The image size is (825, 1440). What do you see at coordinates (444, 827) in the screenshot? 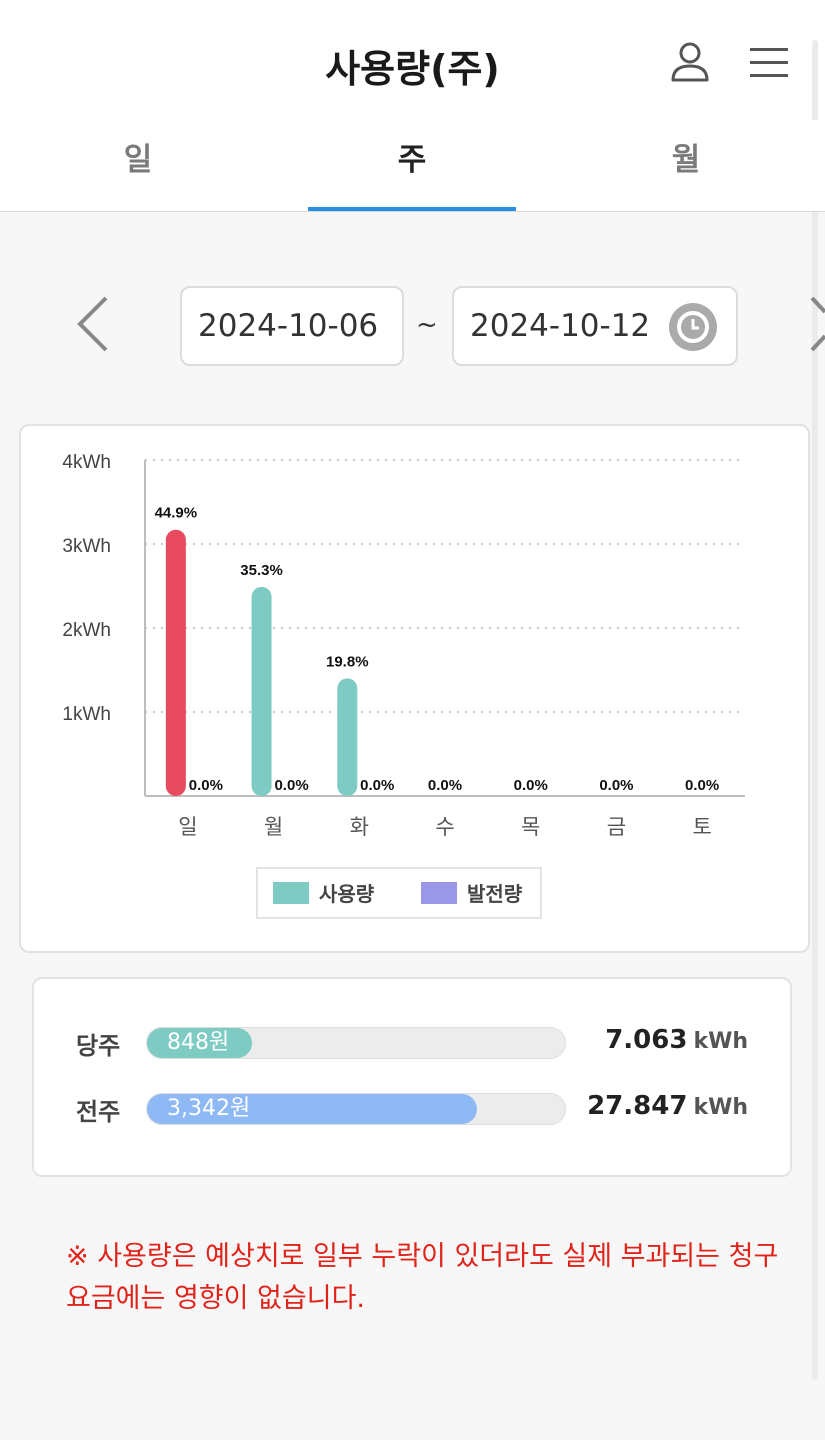
I see `x-tick-label: 수` at bounding box center [444, 827].